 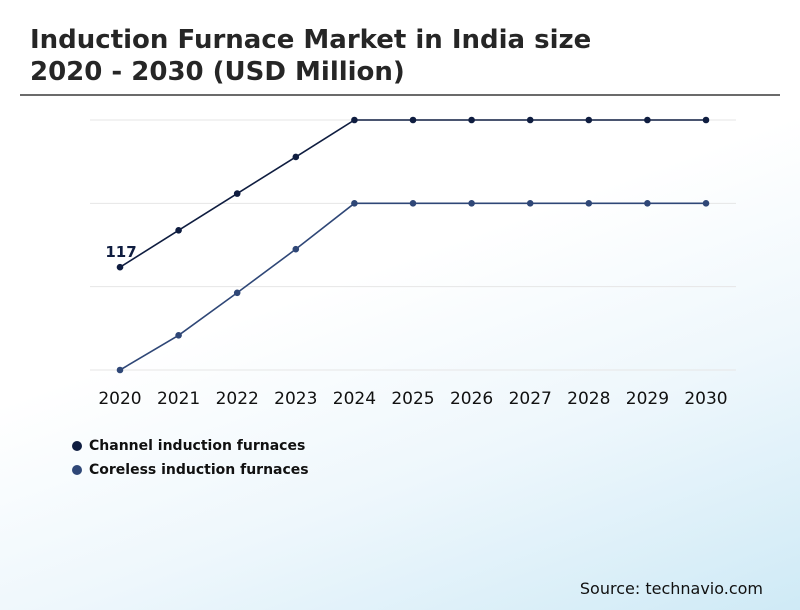 I want to click on x-tick-label: 2028, so click(x=588, y=399).